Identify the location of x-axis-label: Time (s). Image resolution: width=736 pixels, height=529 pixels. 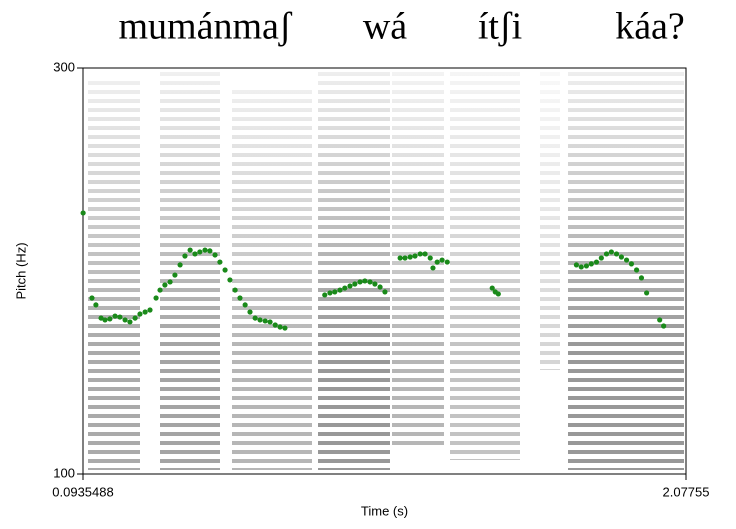
(384, 510).